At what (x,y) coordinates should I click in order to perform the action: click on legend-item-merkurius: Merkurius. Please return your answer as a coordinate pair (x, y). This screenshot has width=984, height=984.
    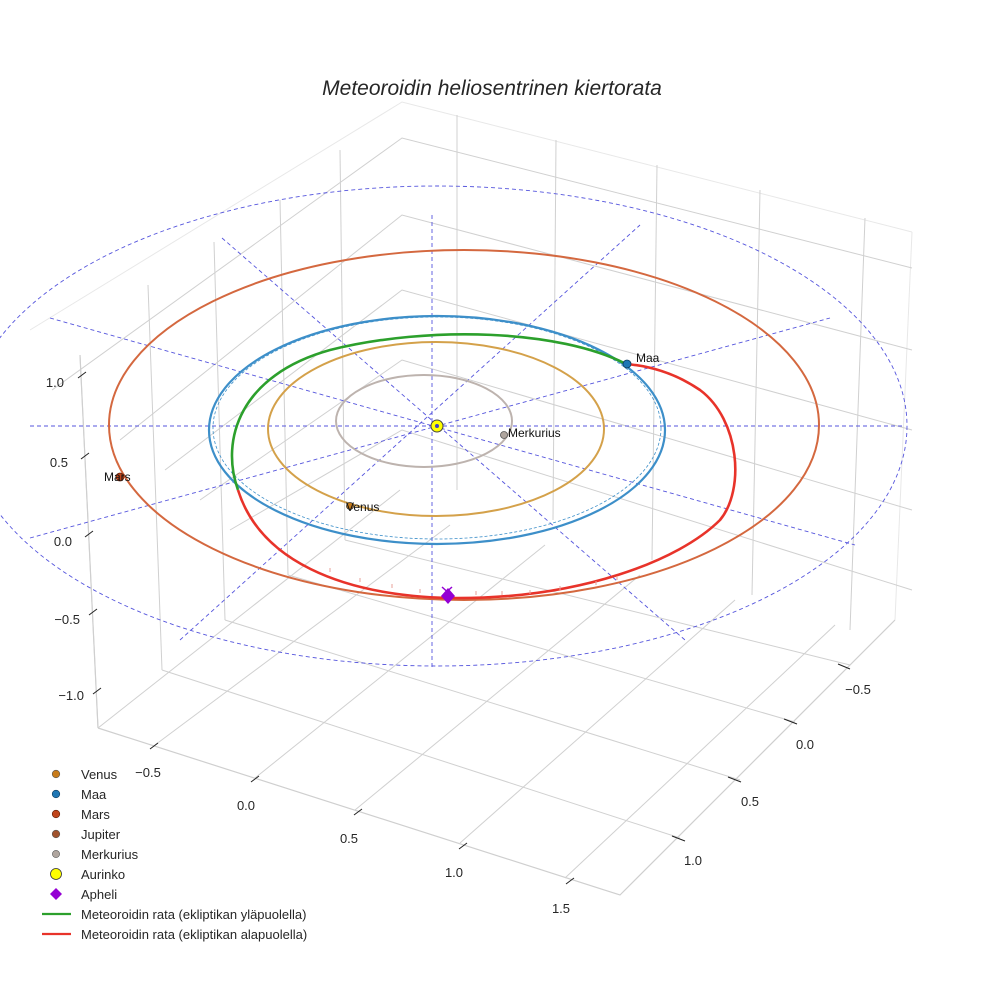
    Looking at the image, I should click on (95, 854).